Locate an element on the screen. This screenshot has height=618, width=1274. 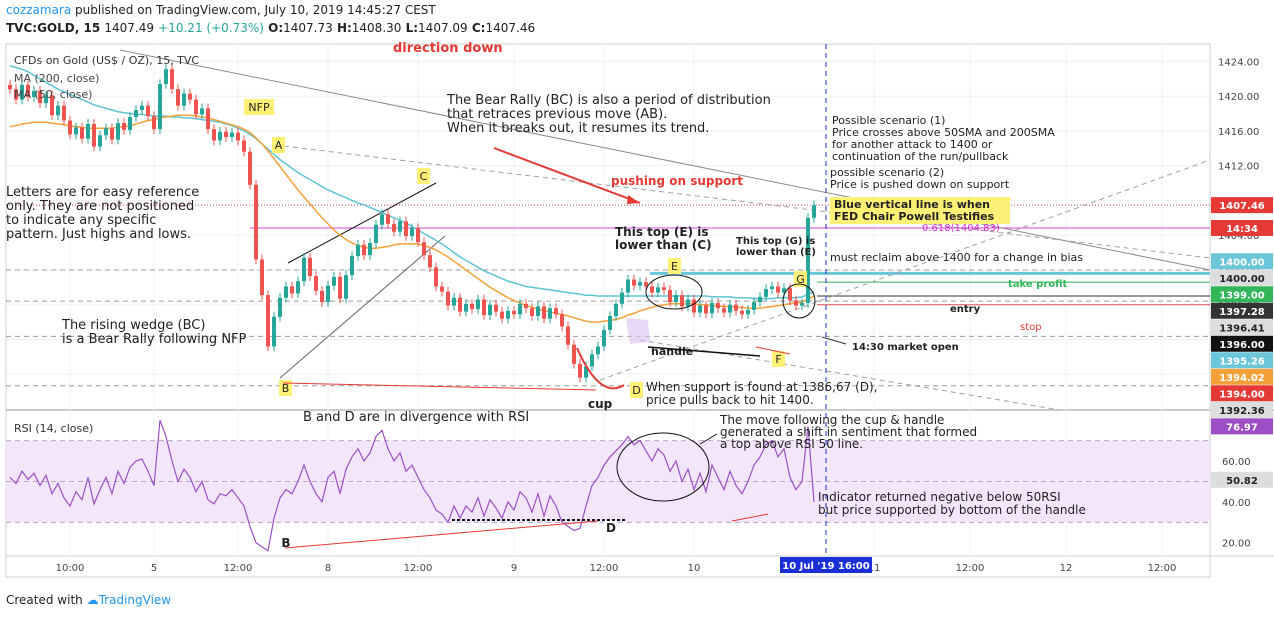
price-axis-label-1-text: 1407.46 is located at coordinates (1242, 206).